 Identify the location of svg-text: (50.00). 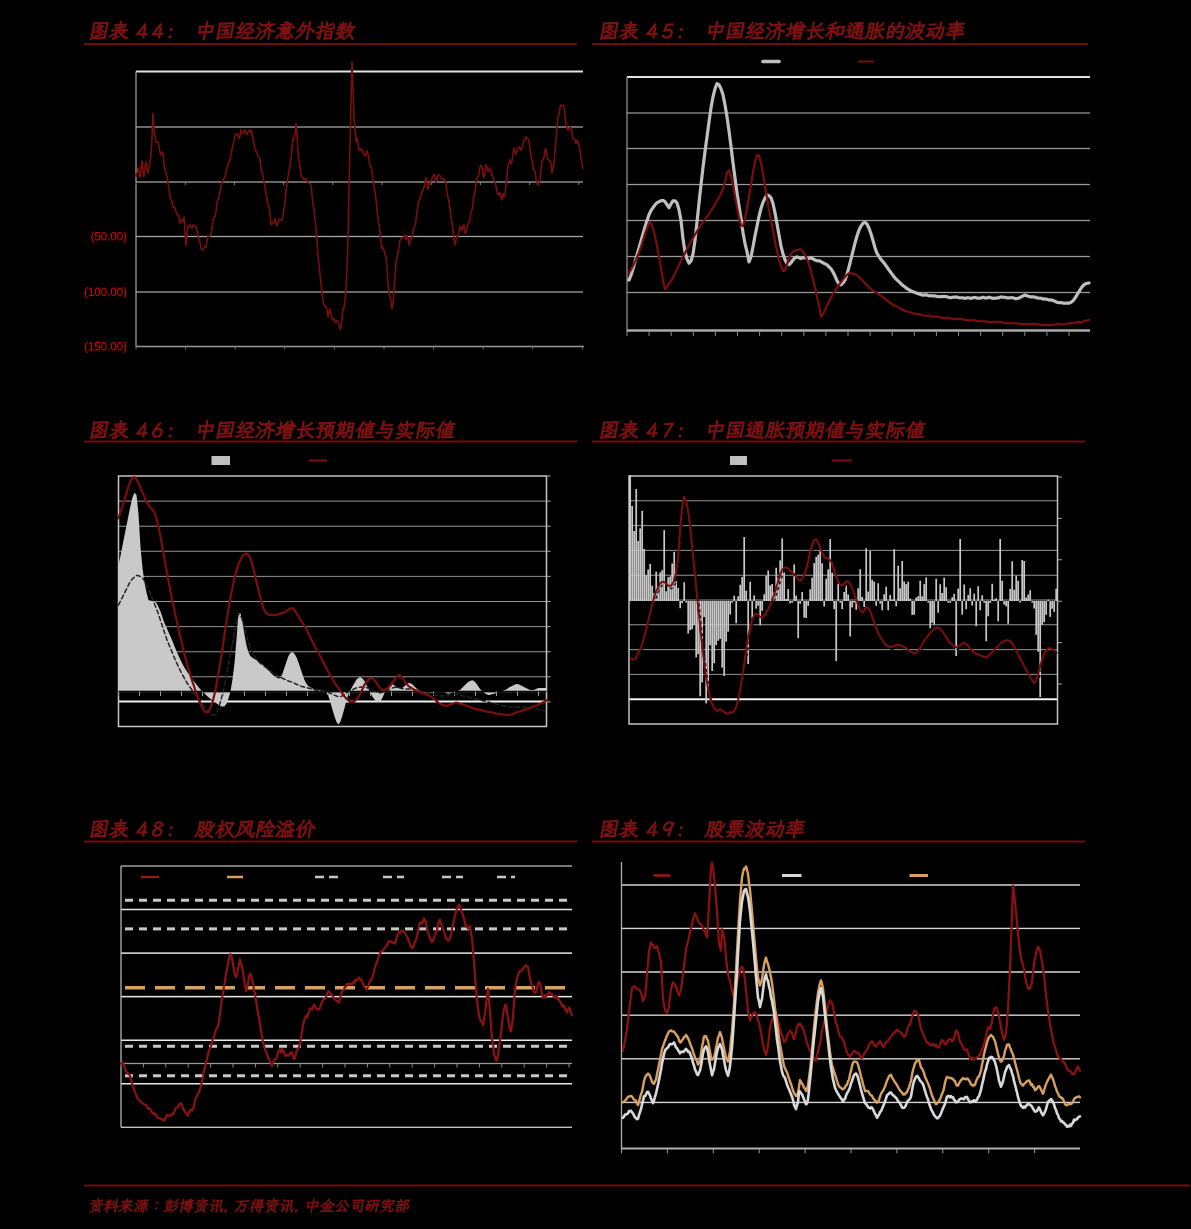
(109, 238).